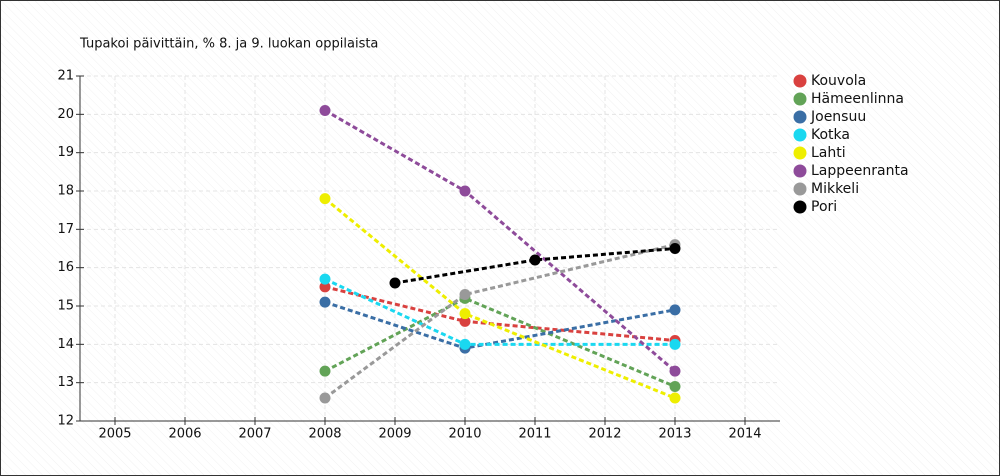  I want to click on legend-label: Kouvola, so click(838, 81).